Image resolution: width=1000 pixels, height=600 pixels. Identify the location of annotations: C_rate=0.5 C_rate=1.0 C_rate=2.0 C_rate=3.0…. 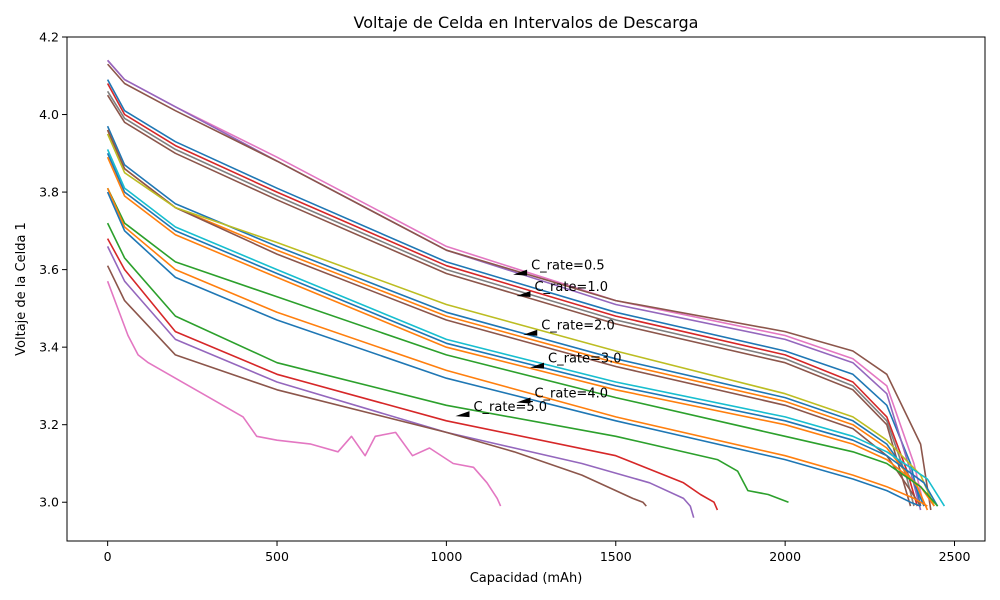
(538, 338).